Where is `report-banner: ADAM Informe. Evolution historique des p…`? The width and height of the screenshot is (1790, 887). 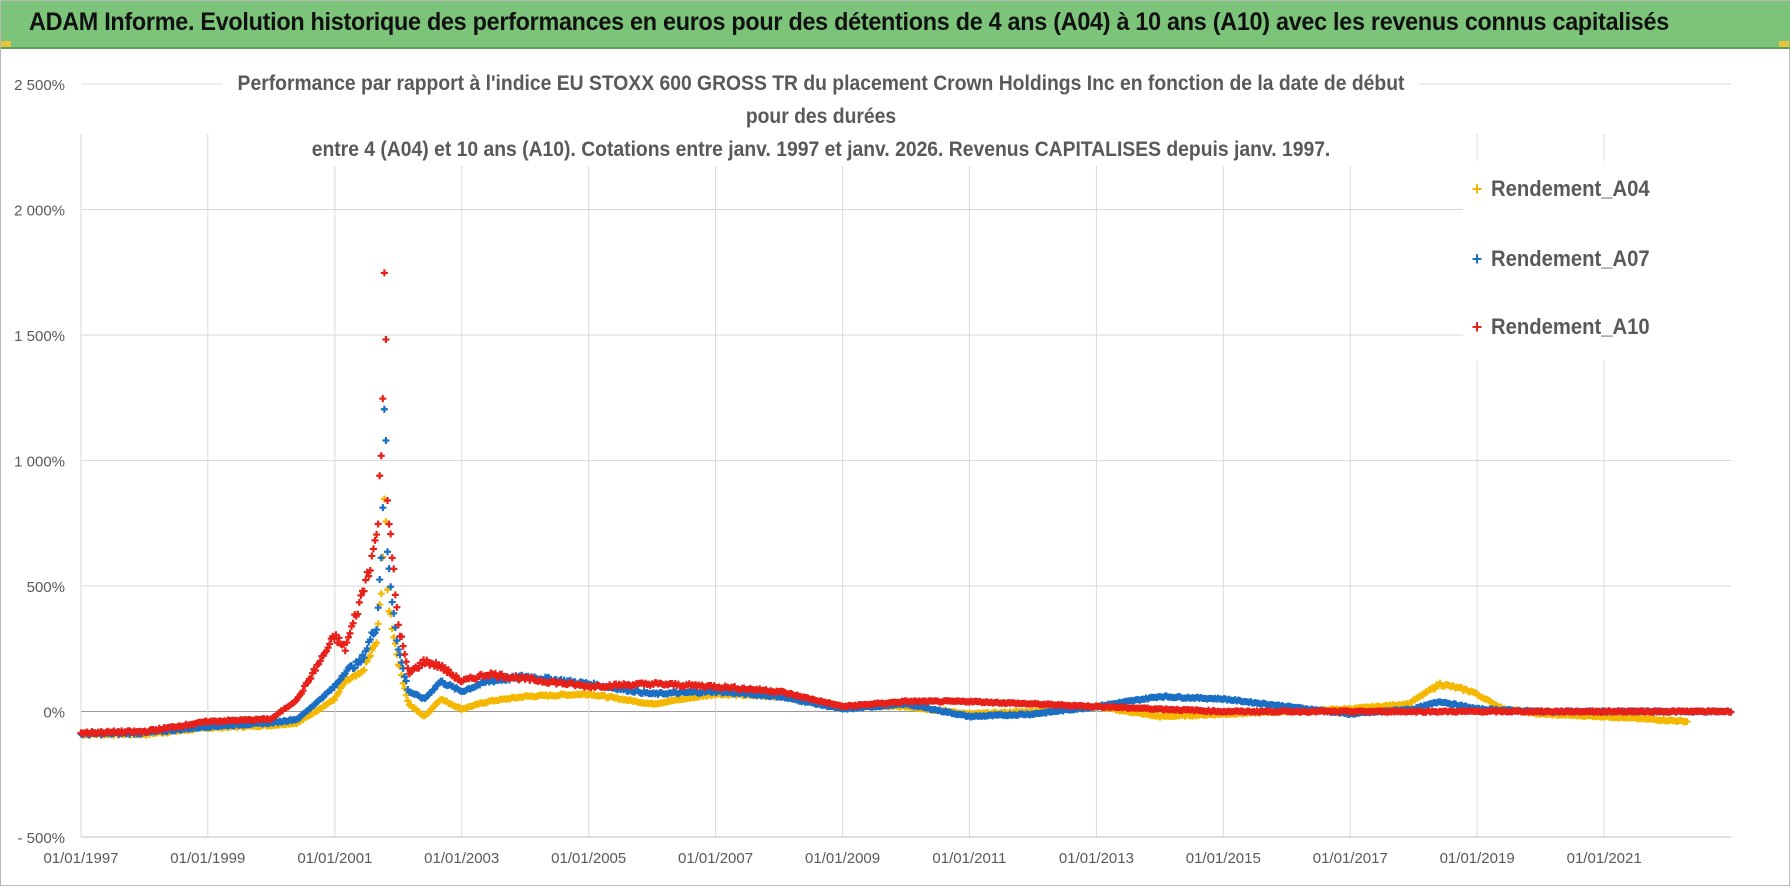 report-banner: ADAM Informe. Evolution historique des p… is located at coordinates (895, 25).